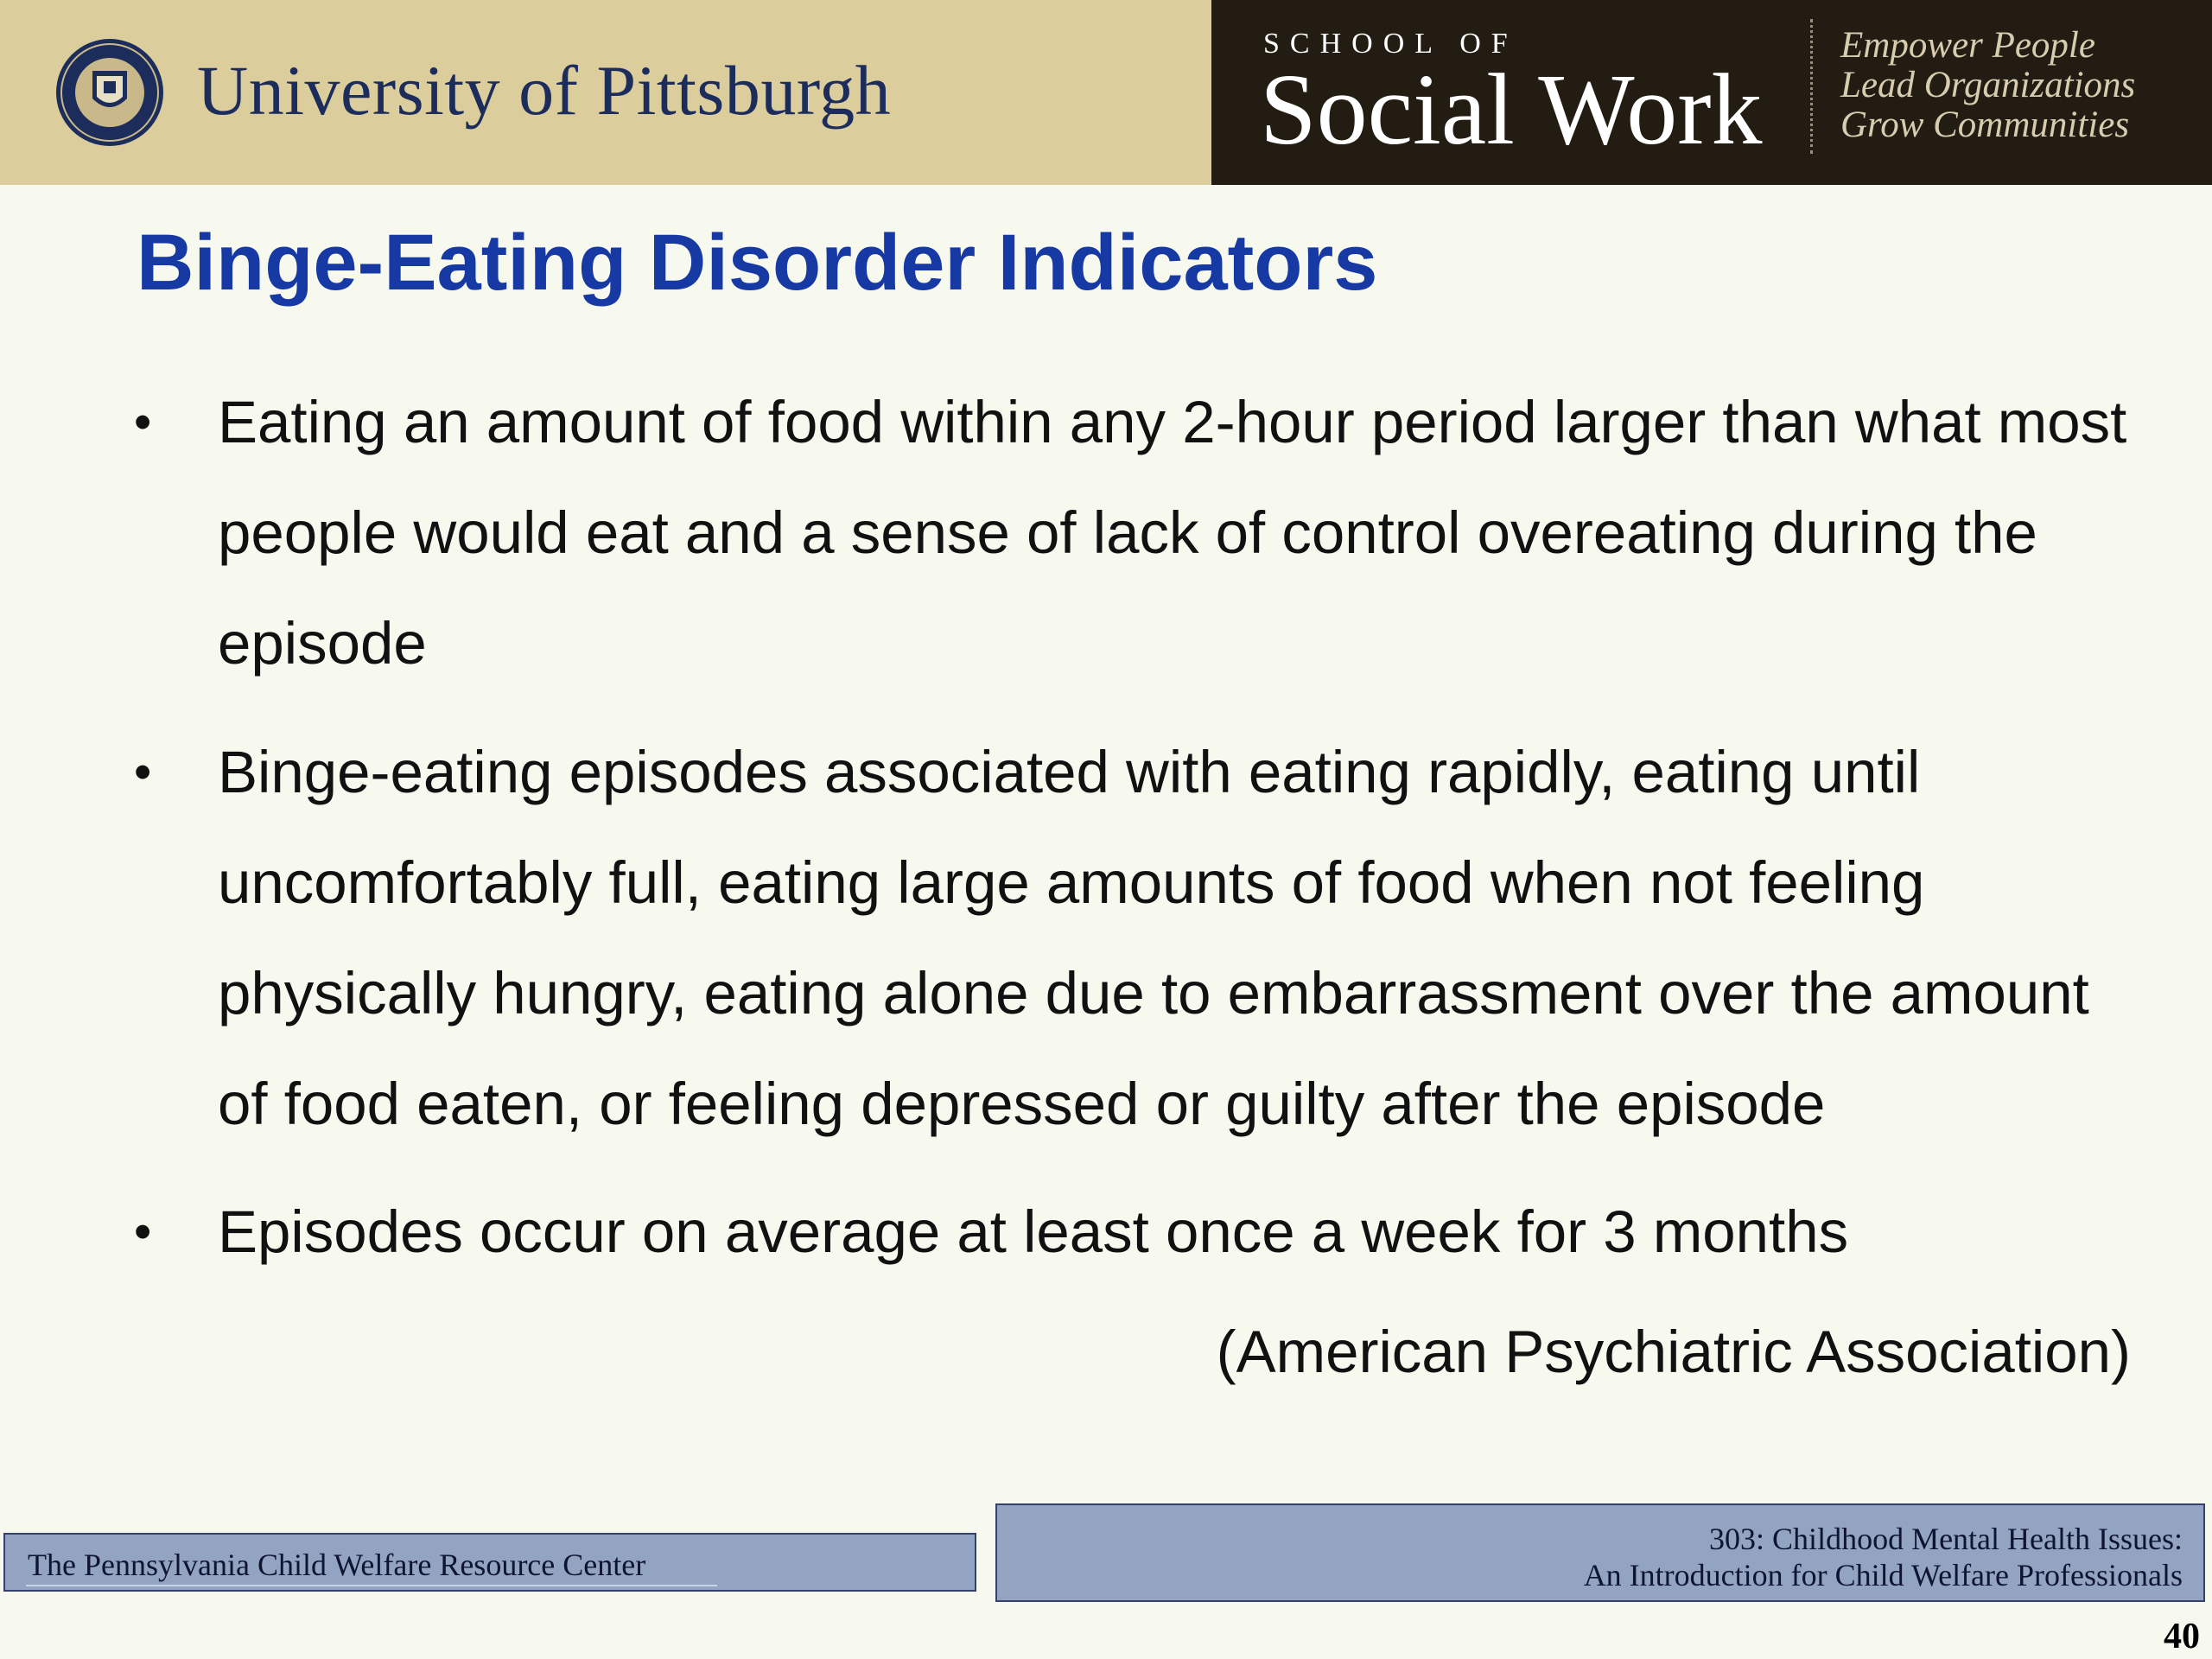 This screenshot has height=1659, width=2212. What do you see at coordinates (1811, 86) in the screenshot?
I see `header-divider` at bounding box center [1811, 86].